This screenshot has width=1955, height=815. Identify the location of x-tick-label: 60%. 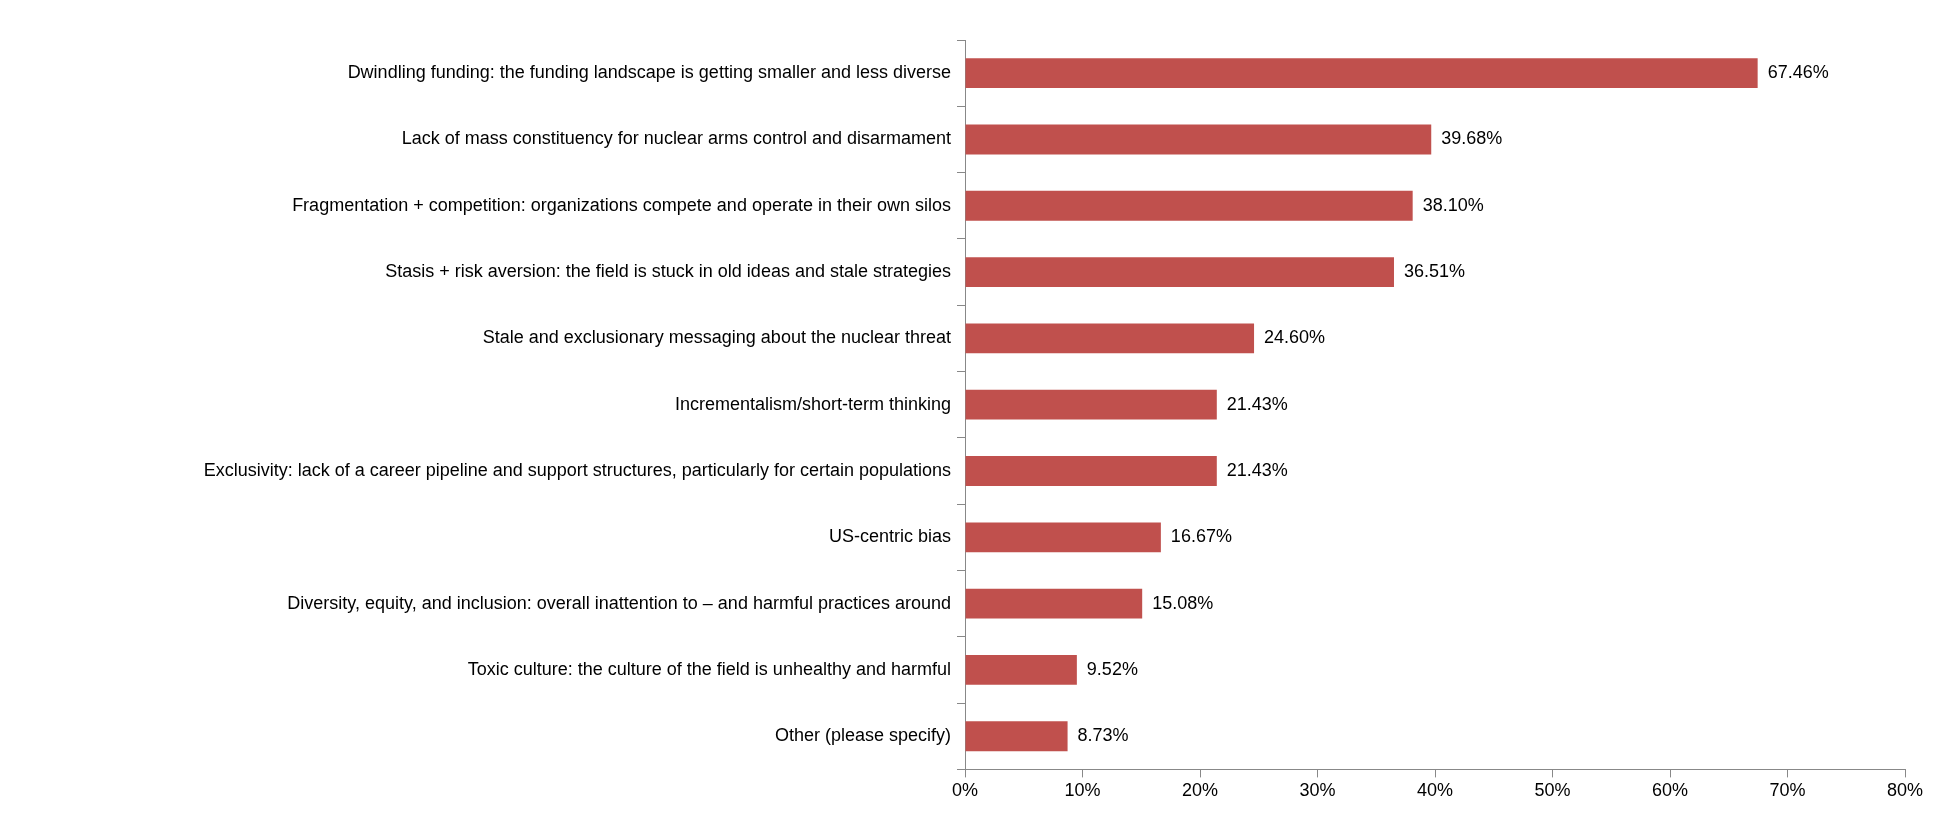
(1670, 790).